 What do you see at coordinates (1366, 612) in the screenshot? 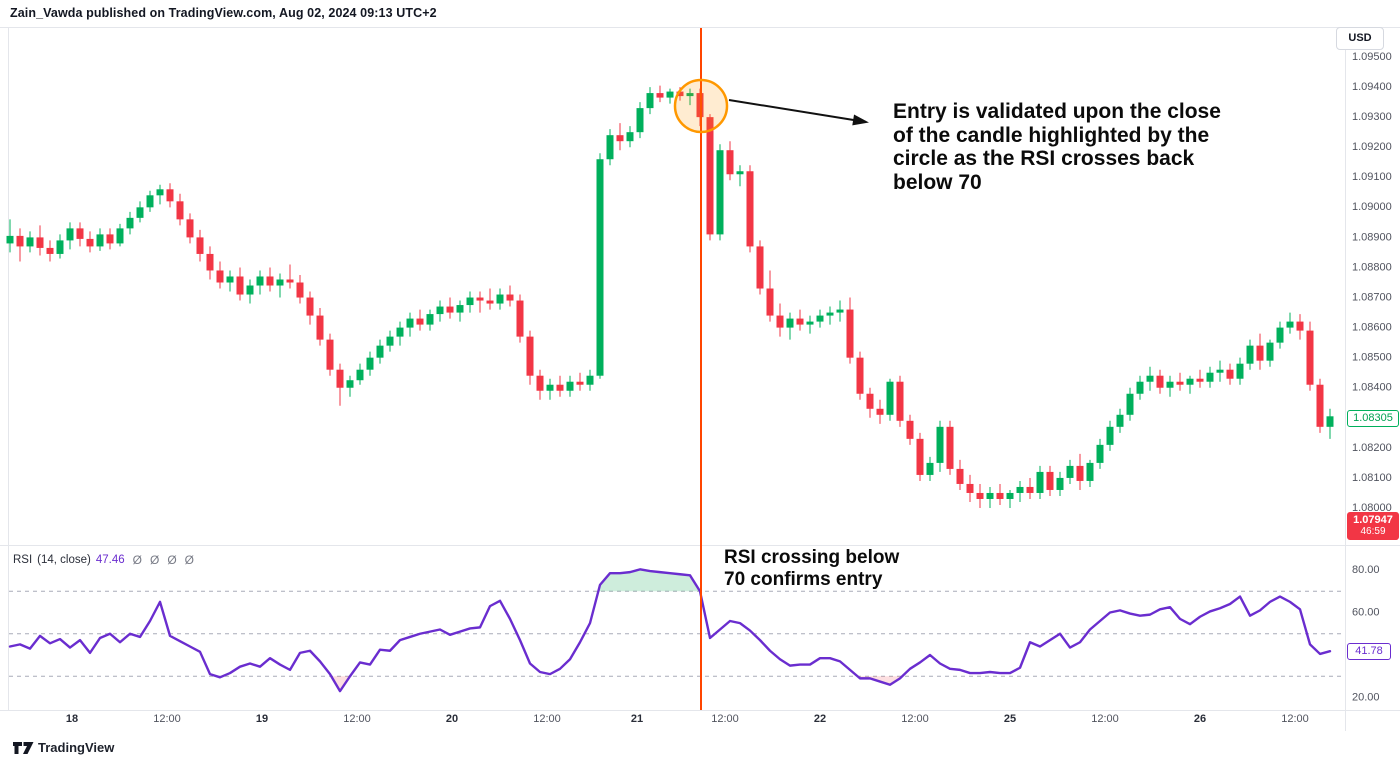
I see `rsi-axis-label: 60.00` at bounding box center [1366, 612].